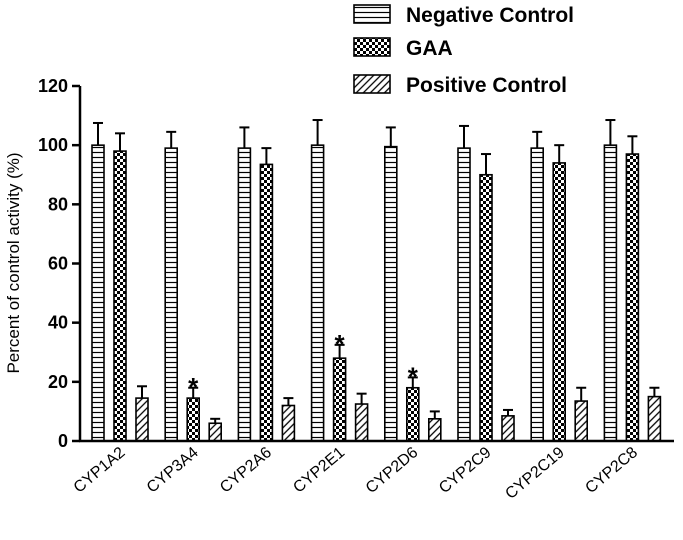 Image resolution: width=683 pixels, height=540 pixels. I want to click on y-tick-label: 20, so click(58, 382).